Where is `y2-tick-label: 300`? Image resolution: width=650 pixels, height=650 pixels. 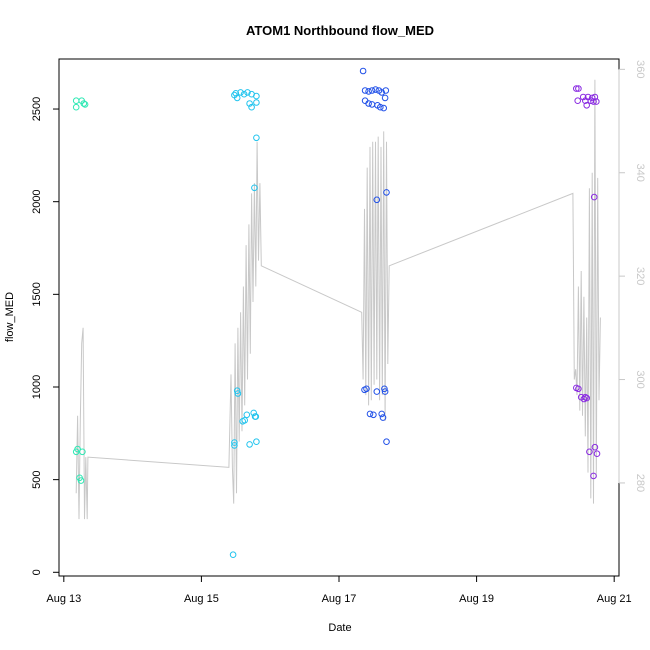 y2-tick-label: 300 is located at coordinates (640, 379).